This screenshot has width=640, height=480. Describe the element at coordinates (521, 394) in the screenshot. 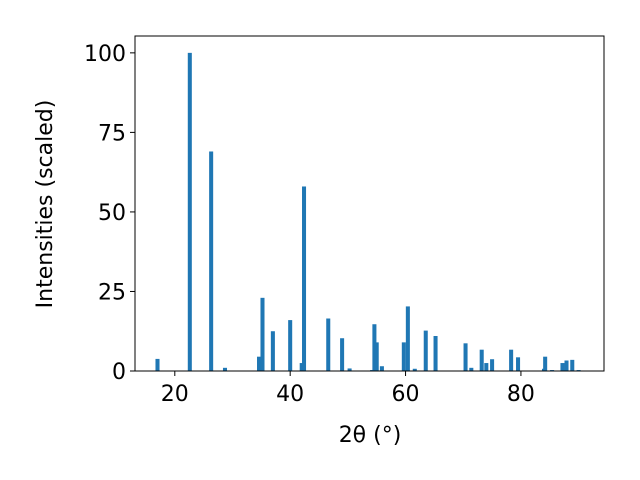

I see `x-tick-label: 80` at that location.